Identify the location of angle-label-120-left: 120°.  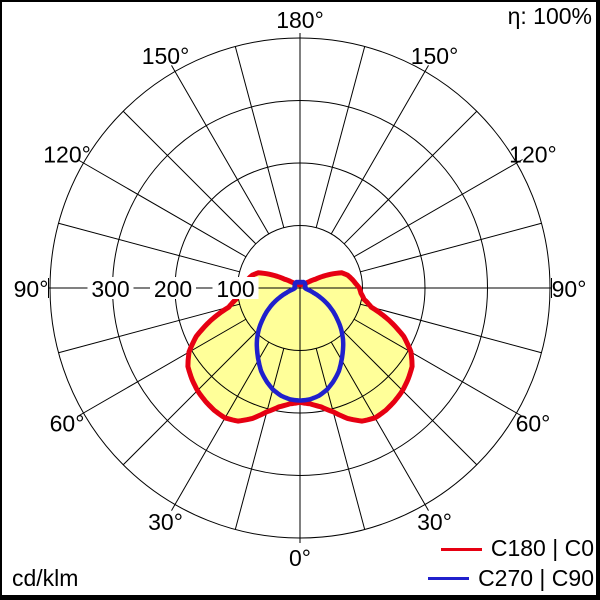
(67, 155).